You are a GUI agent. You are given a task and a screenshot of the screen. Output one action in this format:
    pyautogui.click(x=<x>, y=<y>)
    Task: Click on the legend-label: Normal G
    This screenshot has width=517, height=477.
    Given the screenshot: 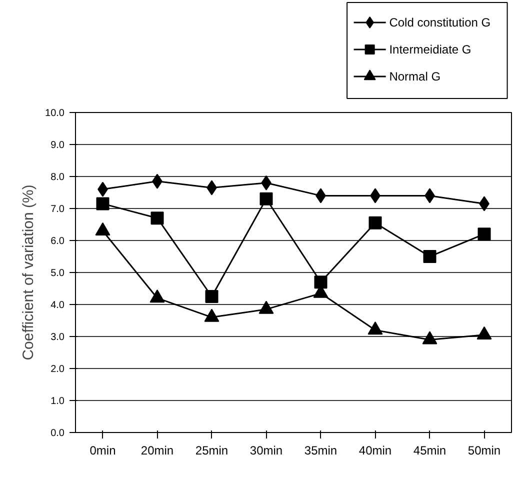 What is the action you would take?
    pyautogui.click(x=415, y=77)
    